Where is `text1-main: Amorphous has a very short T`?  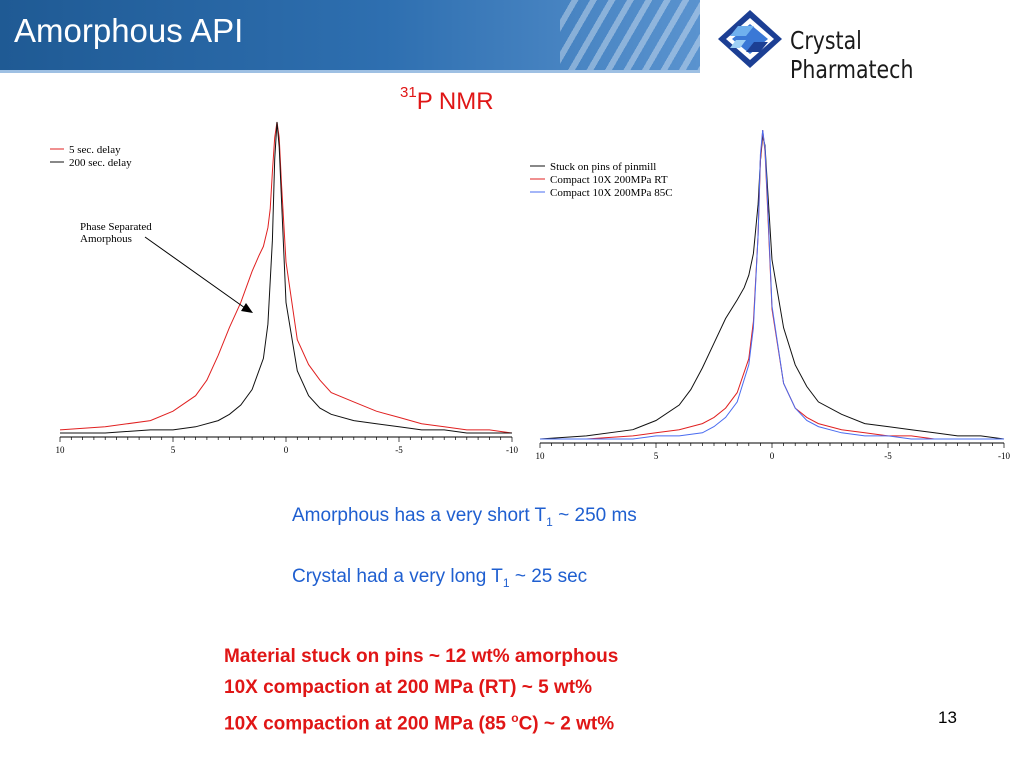
text1-main: Amorphous has a very short T is located at coordinates (419, 515).